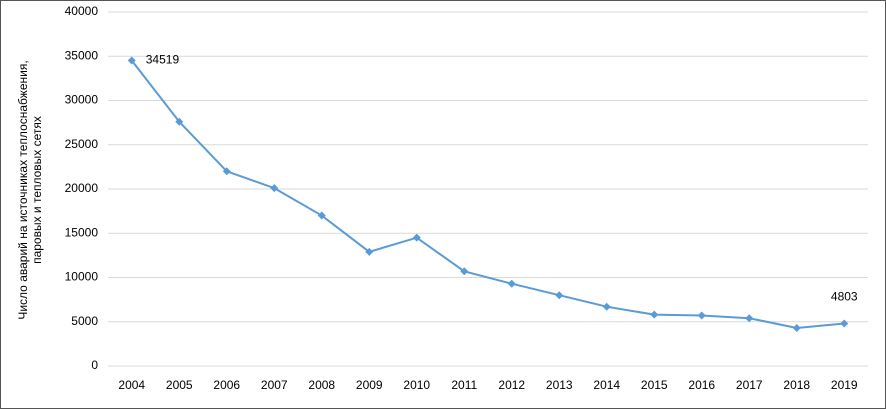 The width and height of the screenshot is (886, 409). What do you see at coordinates (179, 385) in the screenshot?
I see `x-tick-label: 2005` at bounding box center [179, 385].